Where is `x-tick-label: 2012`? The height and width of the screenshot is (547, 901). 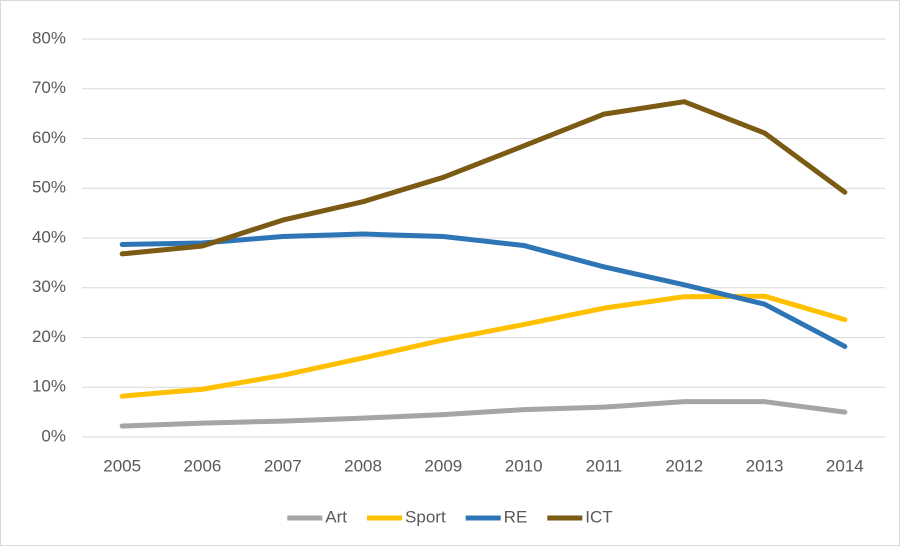 x-tick-label: 2012 is located at coordinates (684, 465).